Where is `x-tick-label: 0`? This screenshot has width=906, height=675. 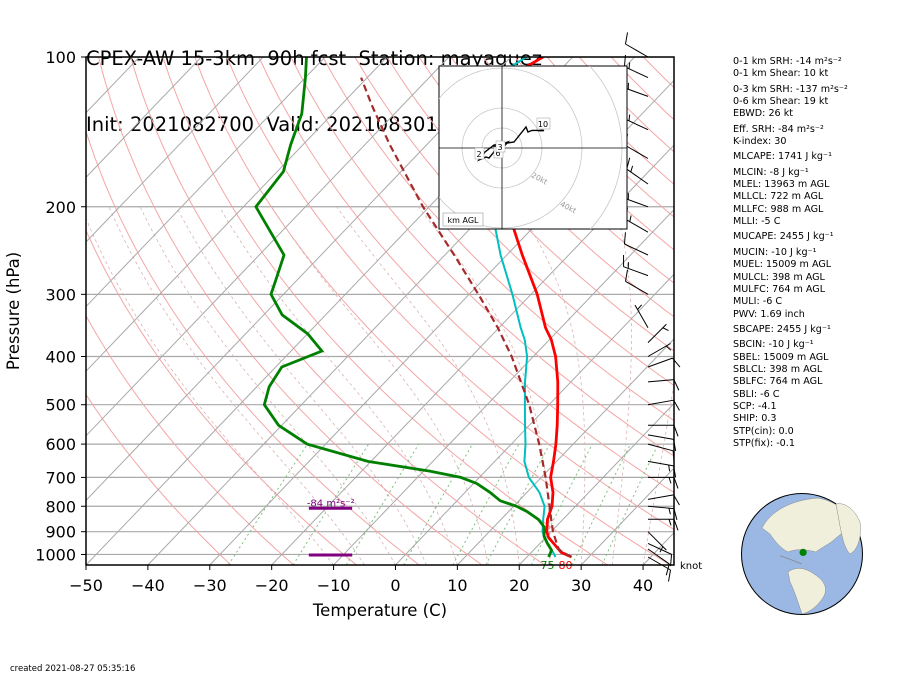 x-tick-label: 0 is located at coordinates (395, 585).